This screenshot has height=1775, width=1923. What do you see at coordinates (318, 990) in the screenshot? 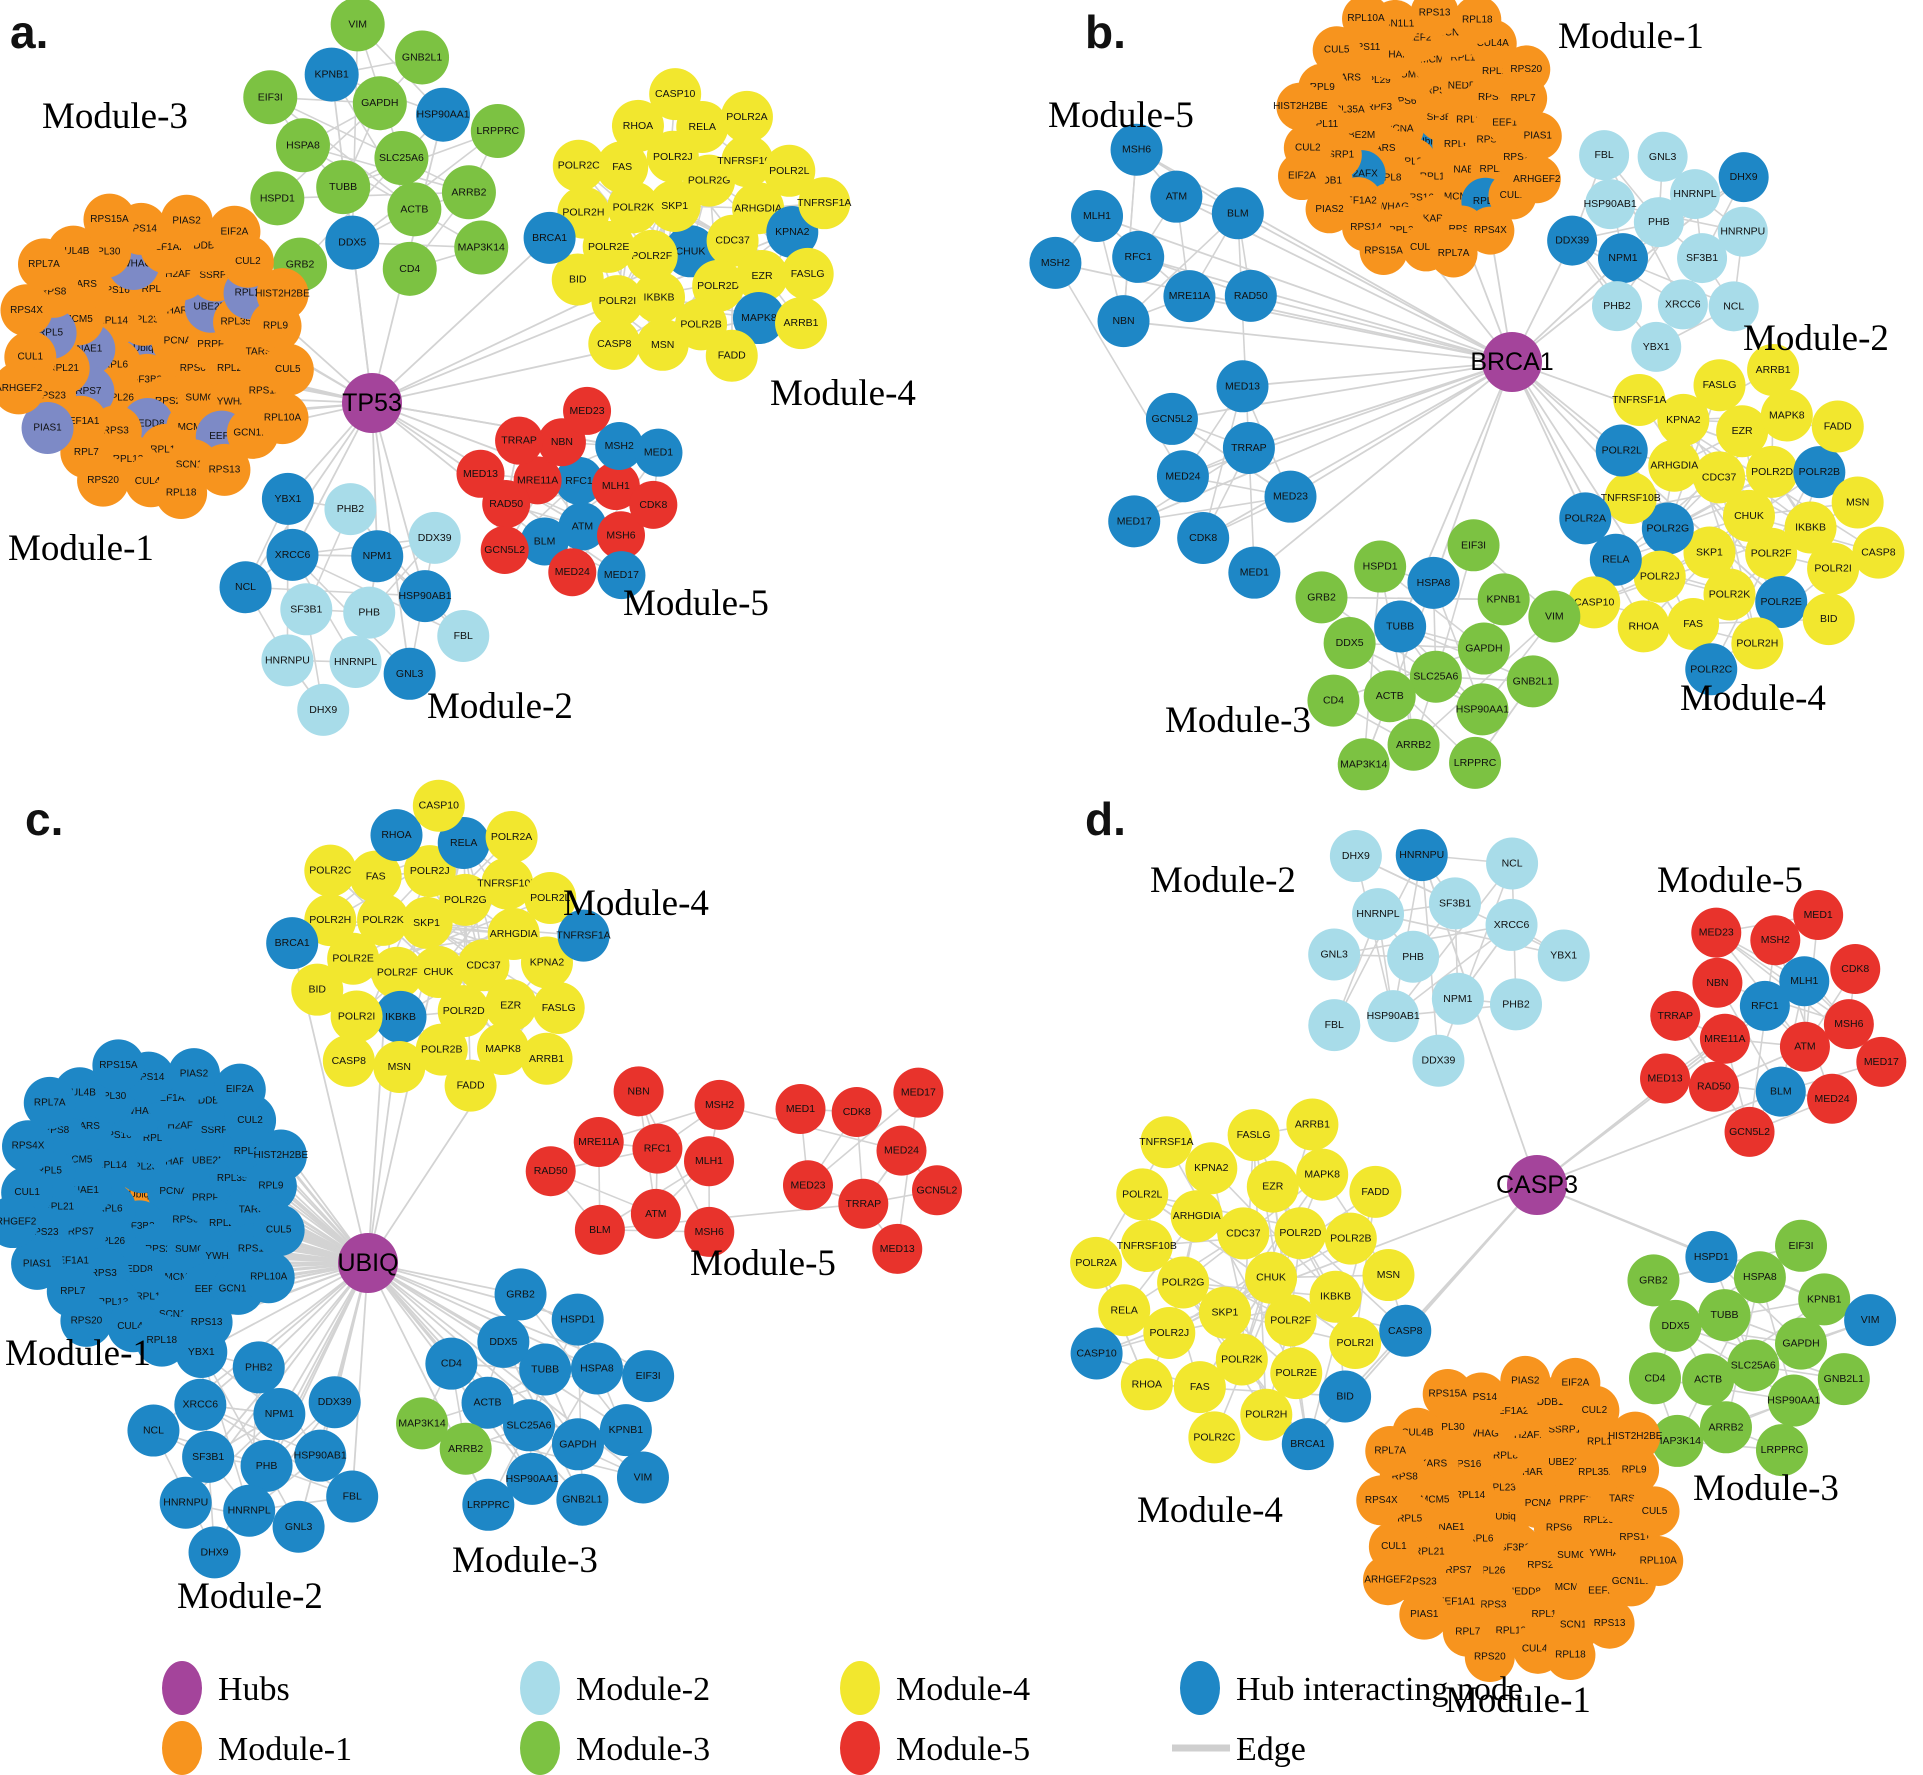
I see `gene-node-label: BID` at bounding box center [318, 990].